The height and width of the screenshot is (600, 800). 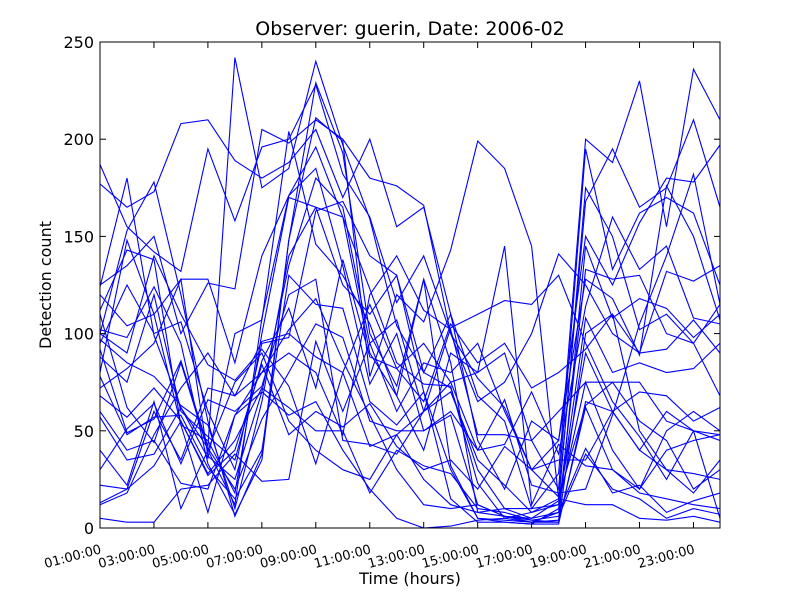 I want to click on x-axis-label: Time (hours), so click(x=409, y=578).